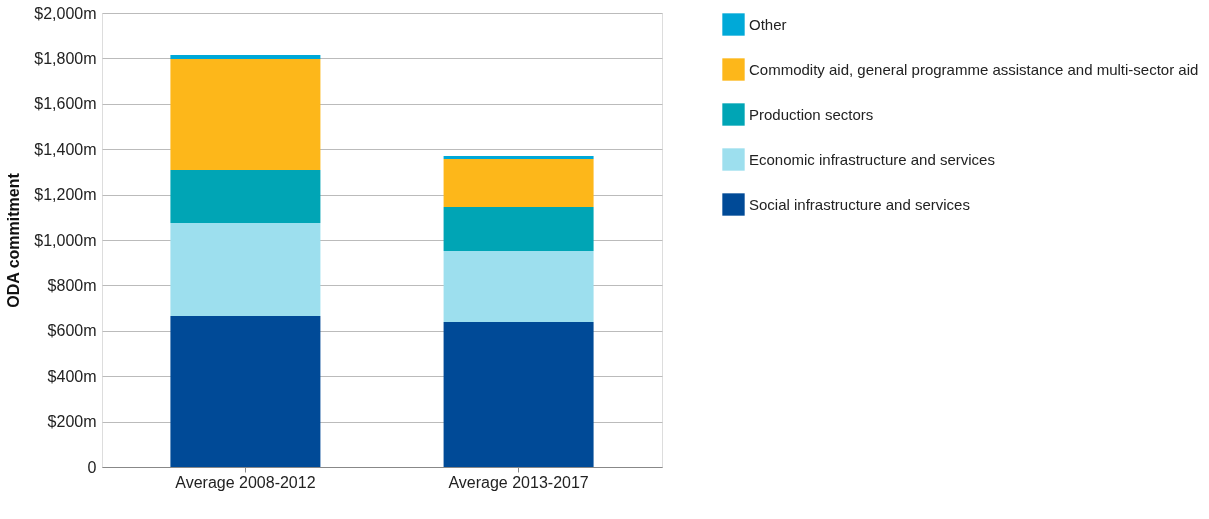  What do you see at coordinates (974, 69) in the screenshot?
I see `legend-label: Commodity aid, general programme assistance and multi-sector aid` at bounding box center [974, 69].